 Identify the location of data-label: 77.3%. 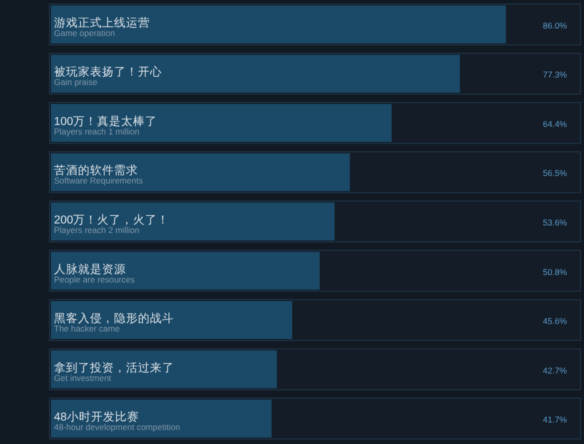
(555, 75).